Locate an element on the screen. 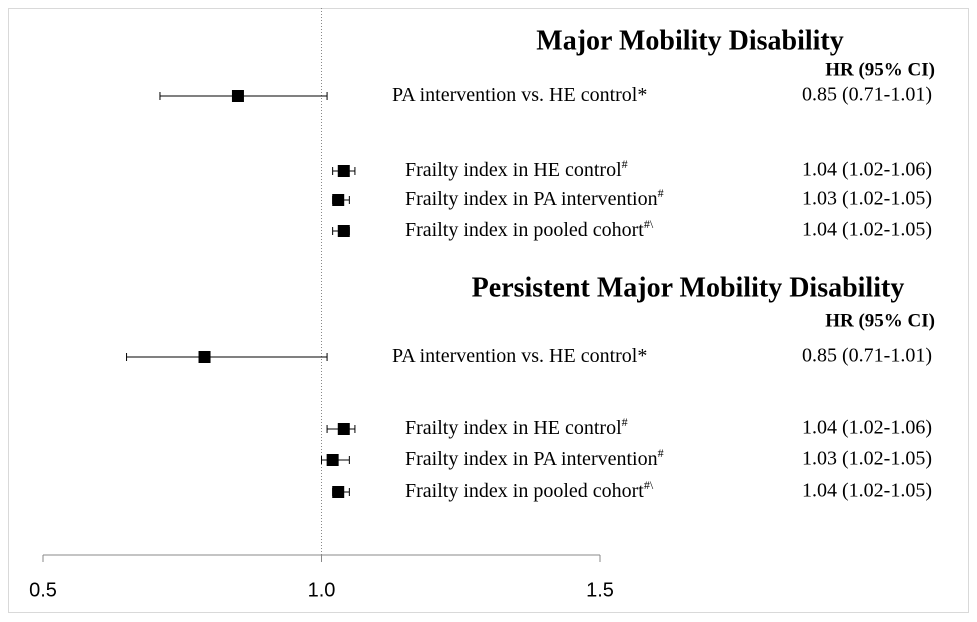 Image resolution: width=977 pixels, height=622 pixels. x-tick-label: 1.0 is located at coordinates (322, 590).